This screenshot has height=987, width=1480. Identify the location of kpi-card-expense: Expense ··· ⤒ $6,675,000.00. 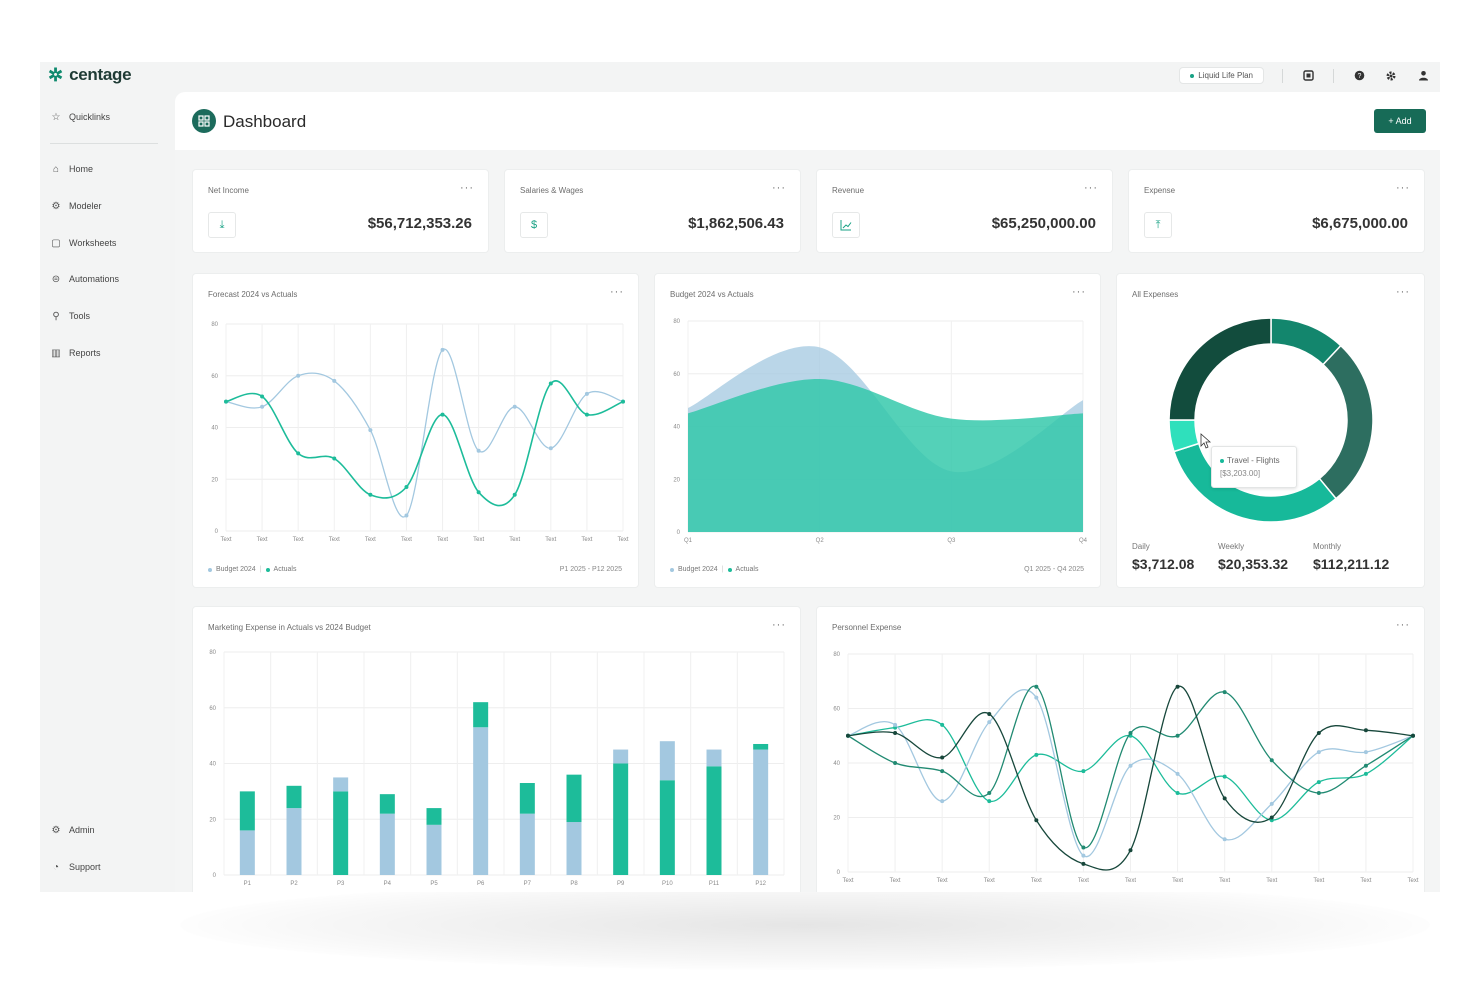
(1276, 211).